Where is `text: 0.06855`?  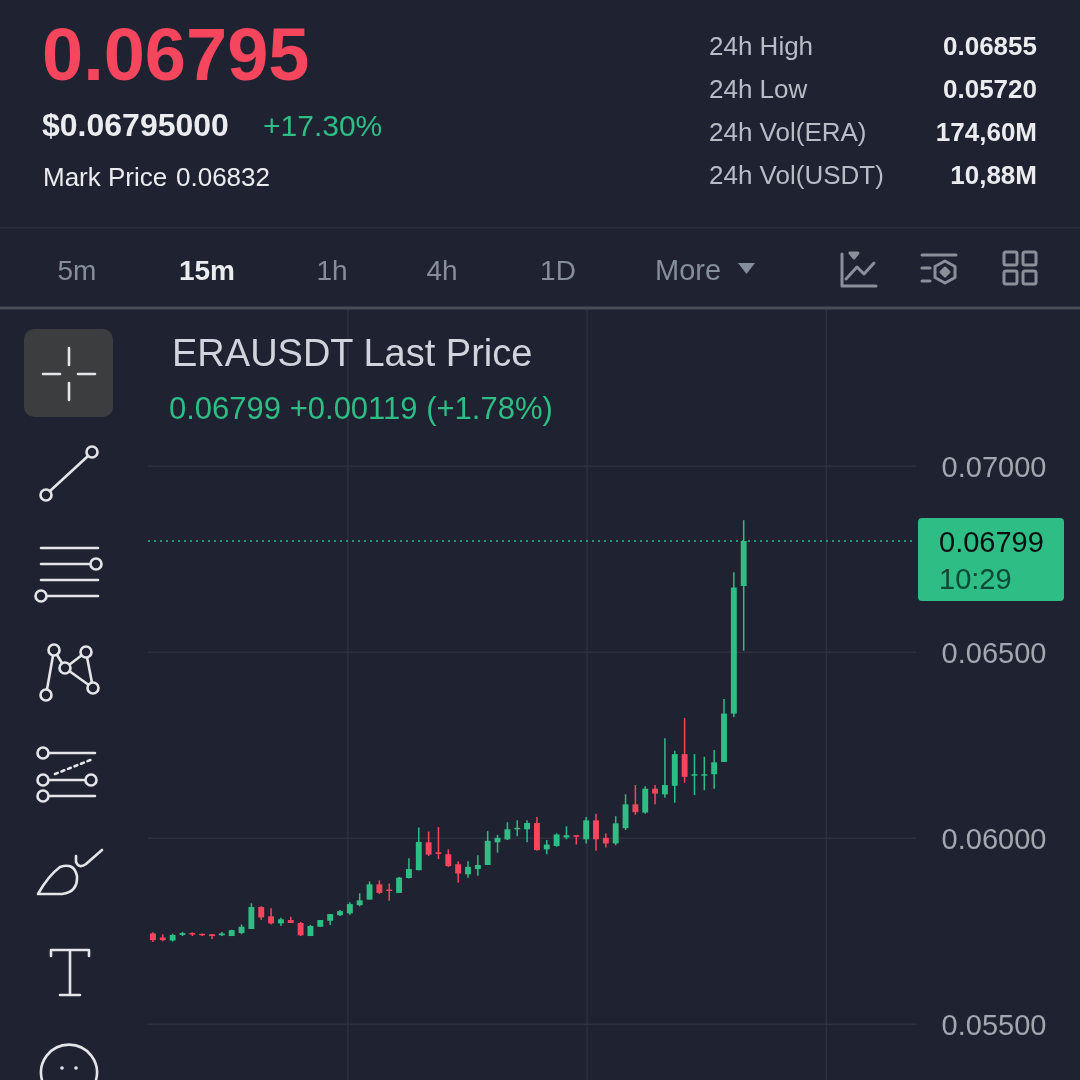
text: 0.06855 is located at coordinates (990, 46).